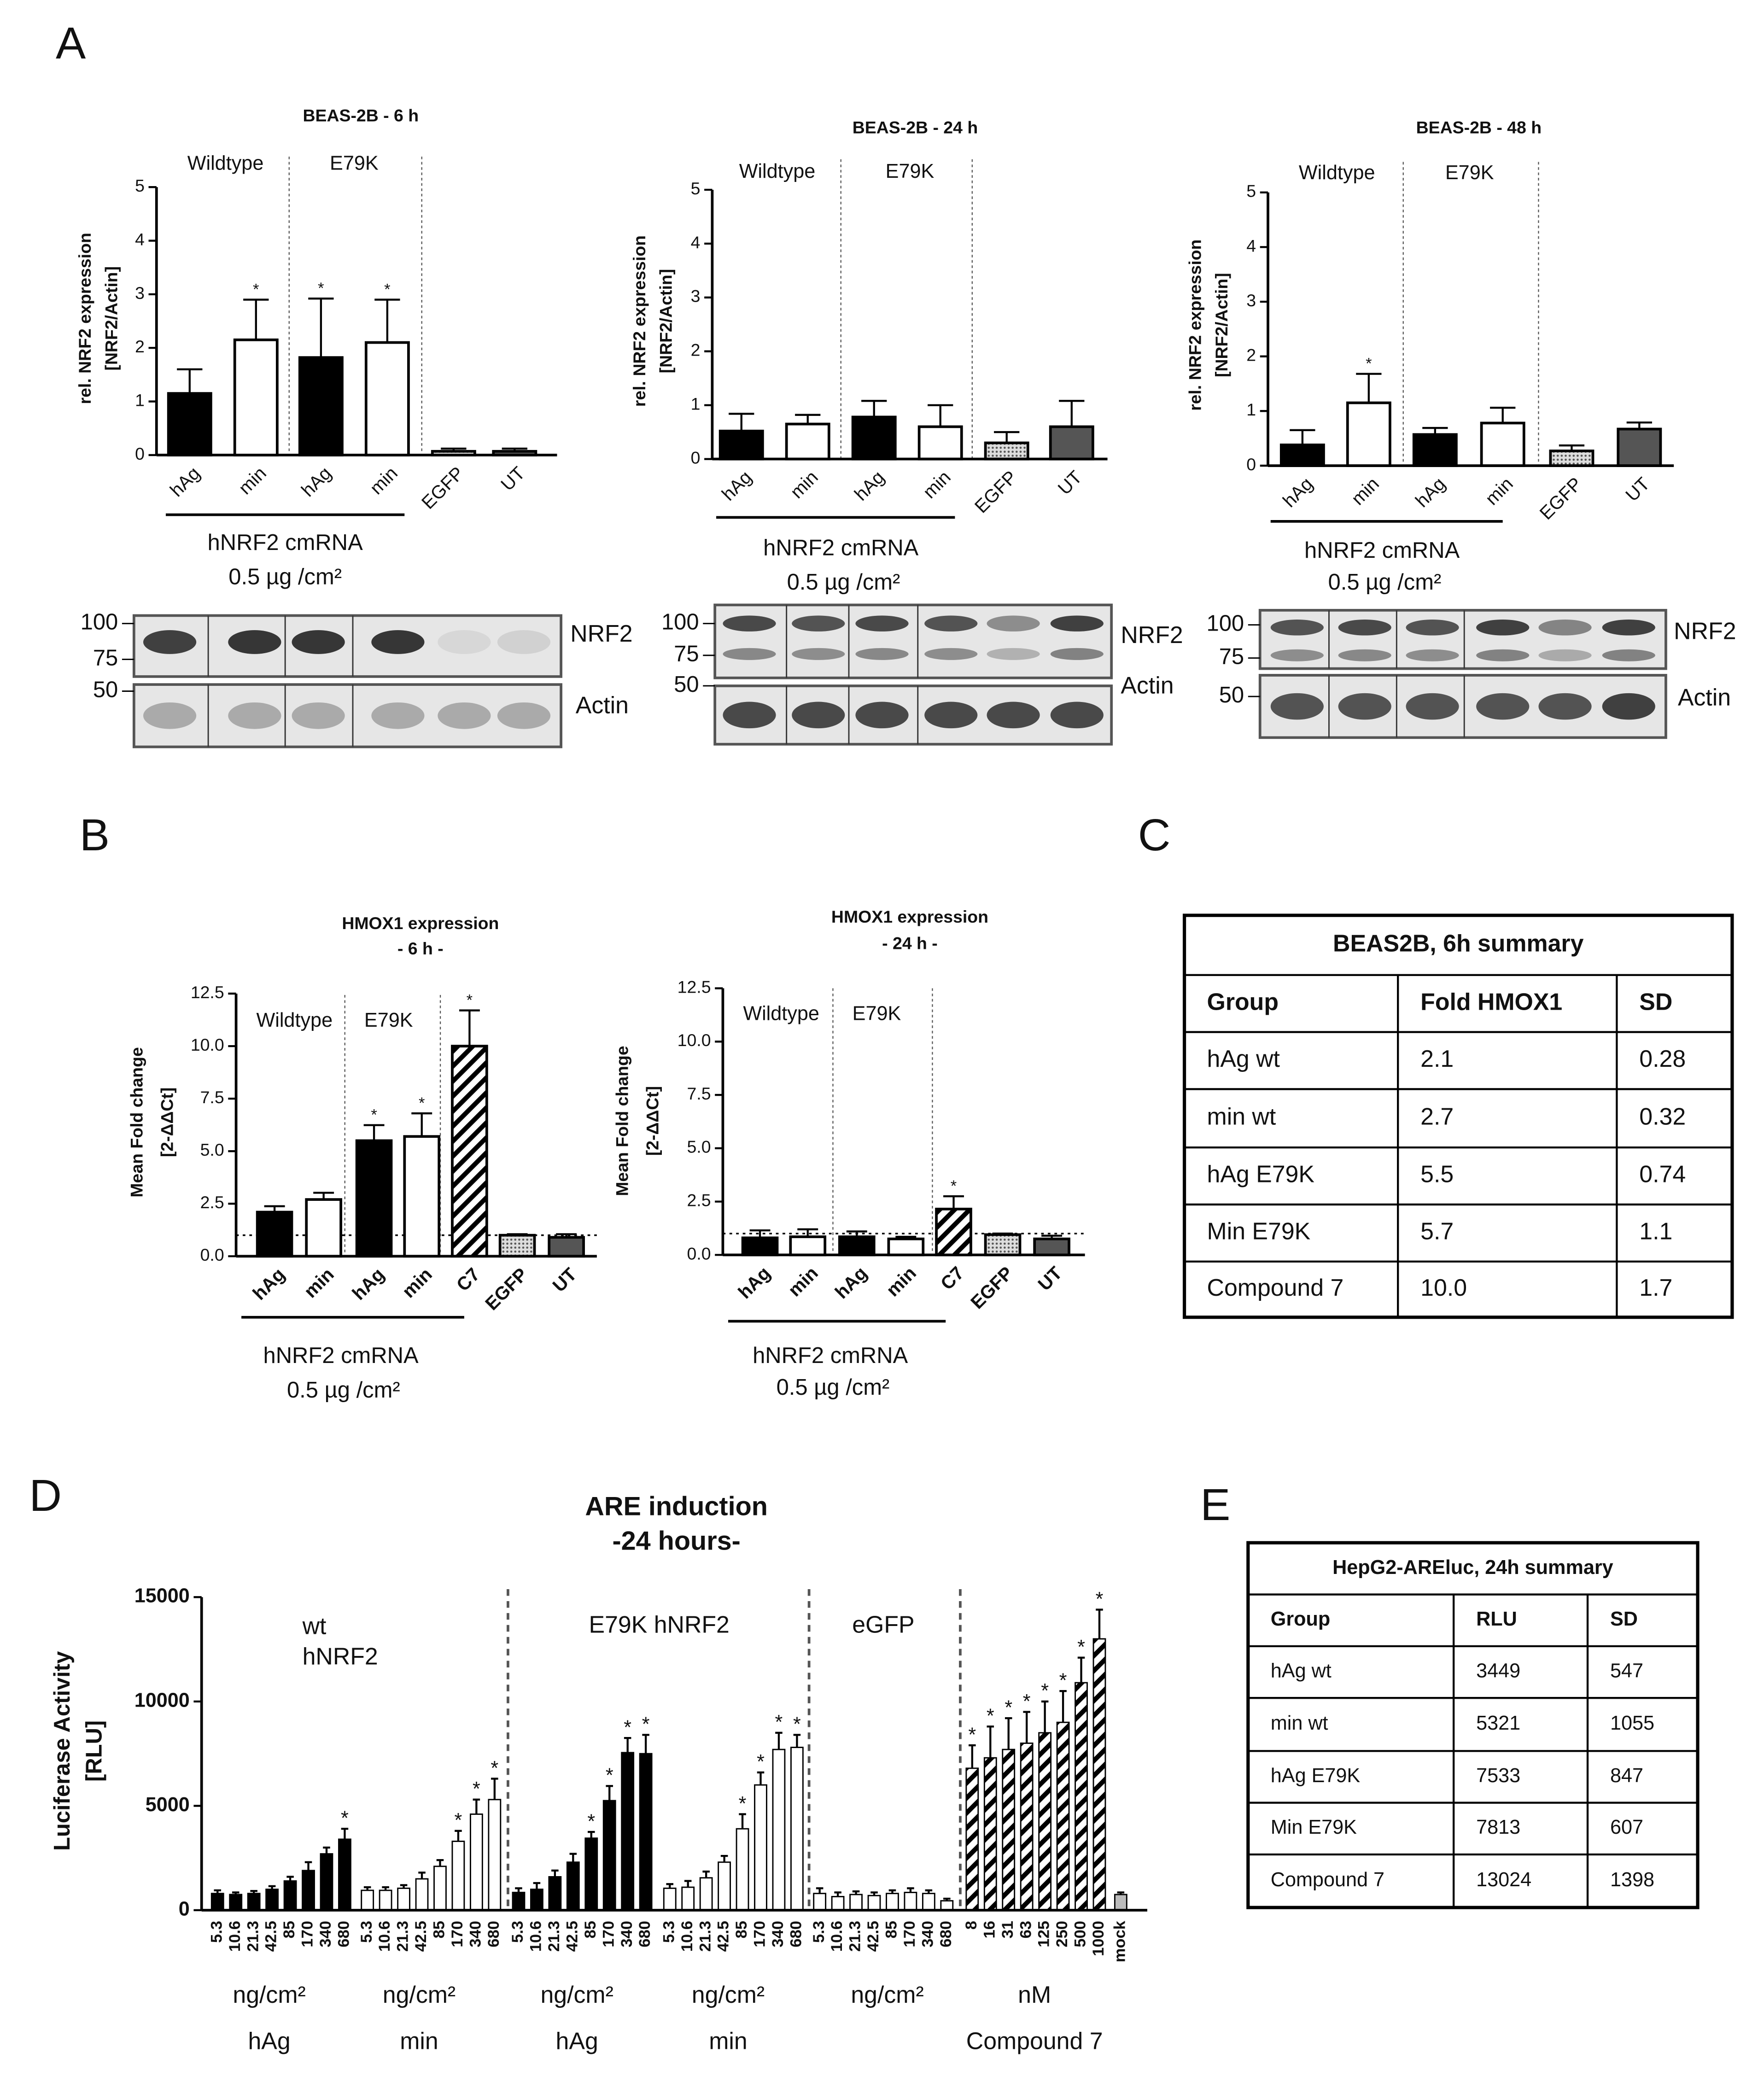 This screenshot has width=1764, height=2088. What do you see at coordinates (1656, 1231) in the screenshot?
I see `table-cell: 1.1` at bounding box center [1656, 1231].